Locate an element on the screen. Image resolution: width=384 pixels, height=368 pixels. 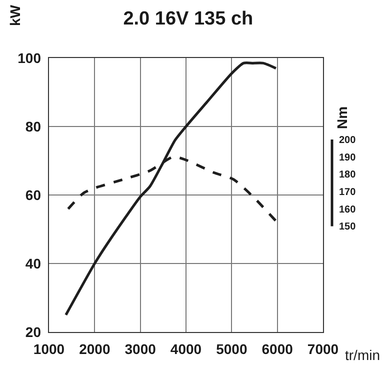
y2-tick-label: 150 is located at coordinates (347, 227).